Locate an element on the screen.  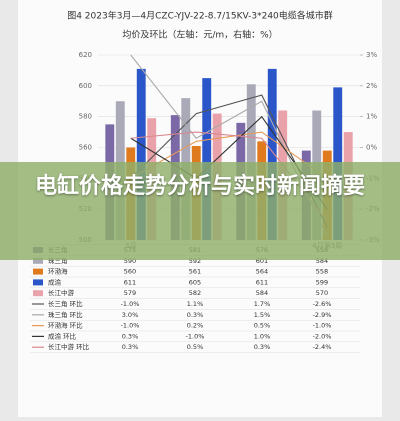
table-value: -2.9% is located at coordinates (322, 315).